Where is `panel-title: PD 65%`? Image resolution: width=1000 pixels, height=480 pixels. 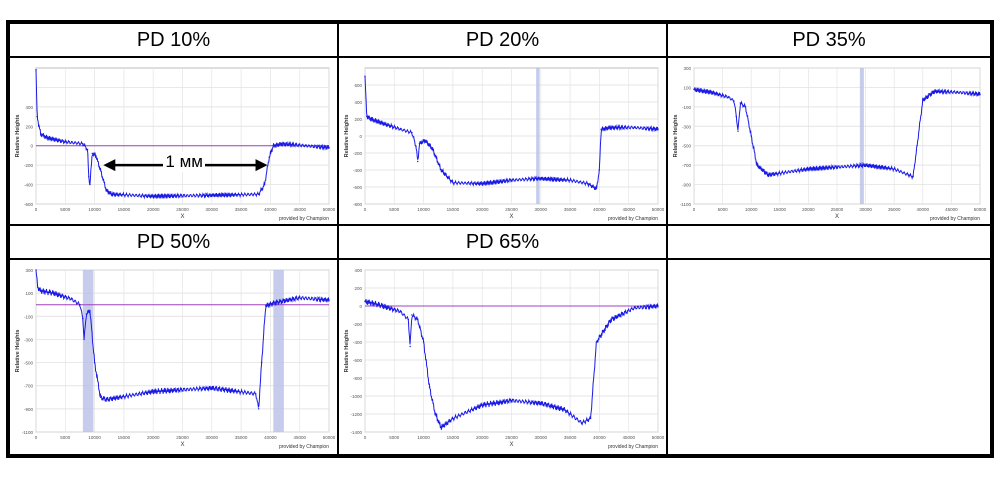
panel-title: PD 65% is located at coordinates (503, 243).